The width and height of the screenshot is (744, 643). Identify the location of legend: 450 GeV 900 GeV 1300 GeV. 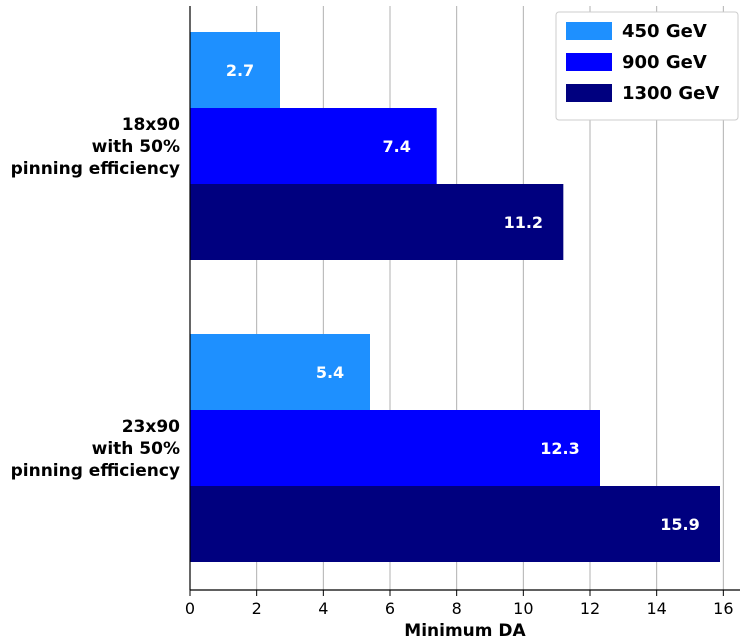
(647, 66).